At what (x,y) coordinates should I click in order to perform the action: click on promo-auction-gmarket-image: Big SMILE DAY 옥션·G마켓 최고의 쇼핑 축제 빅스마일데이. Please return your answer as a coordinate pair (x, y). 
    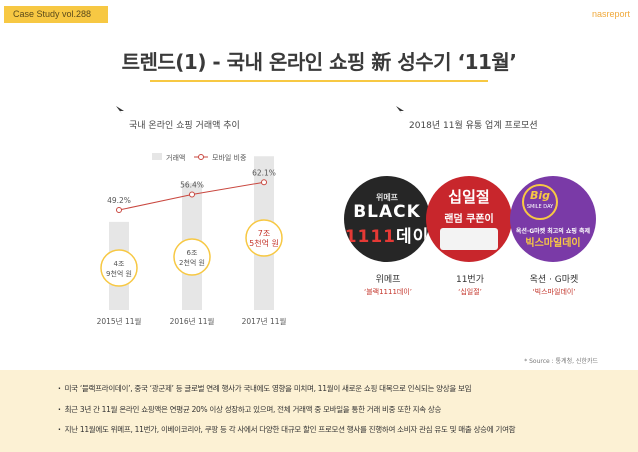
    Looking at the image, I should click on (553, 219).